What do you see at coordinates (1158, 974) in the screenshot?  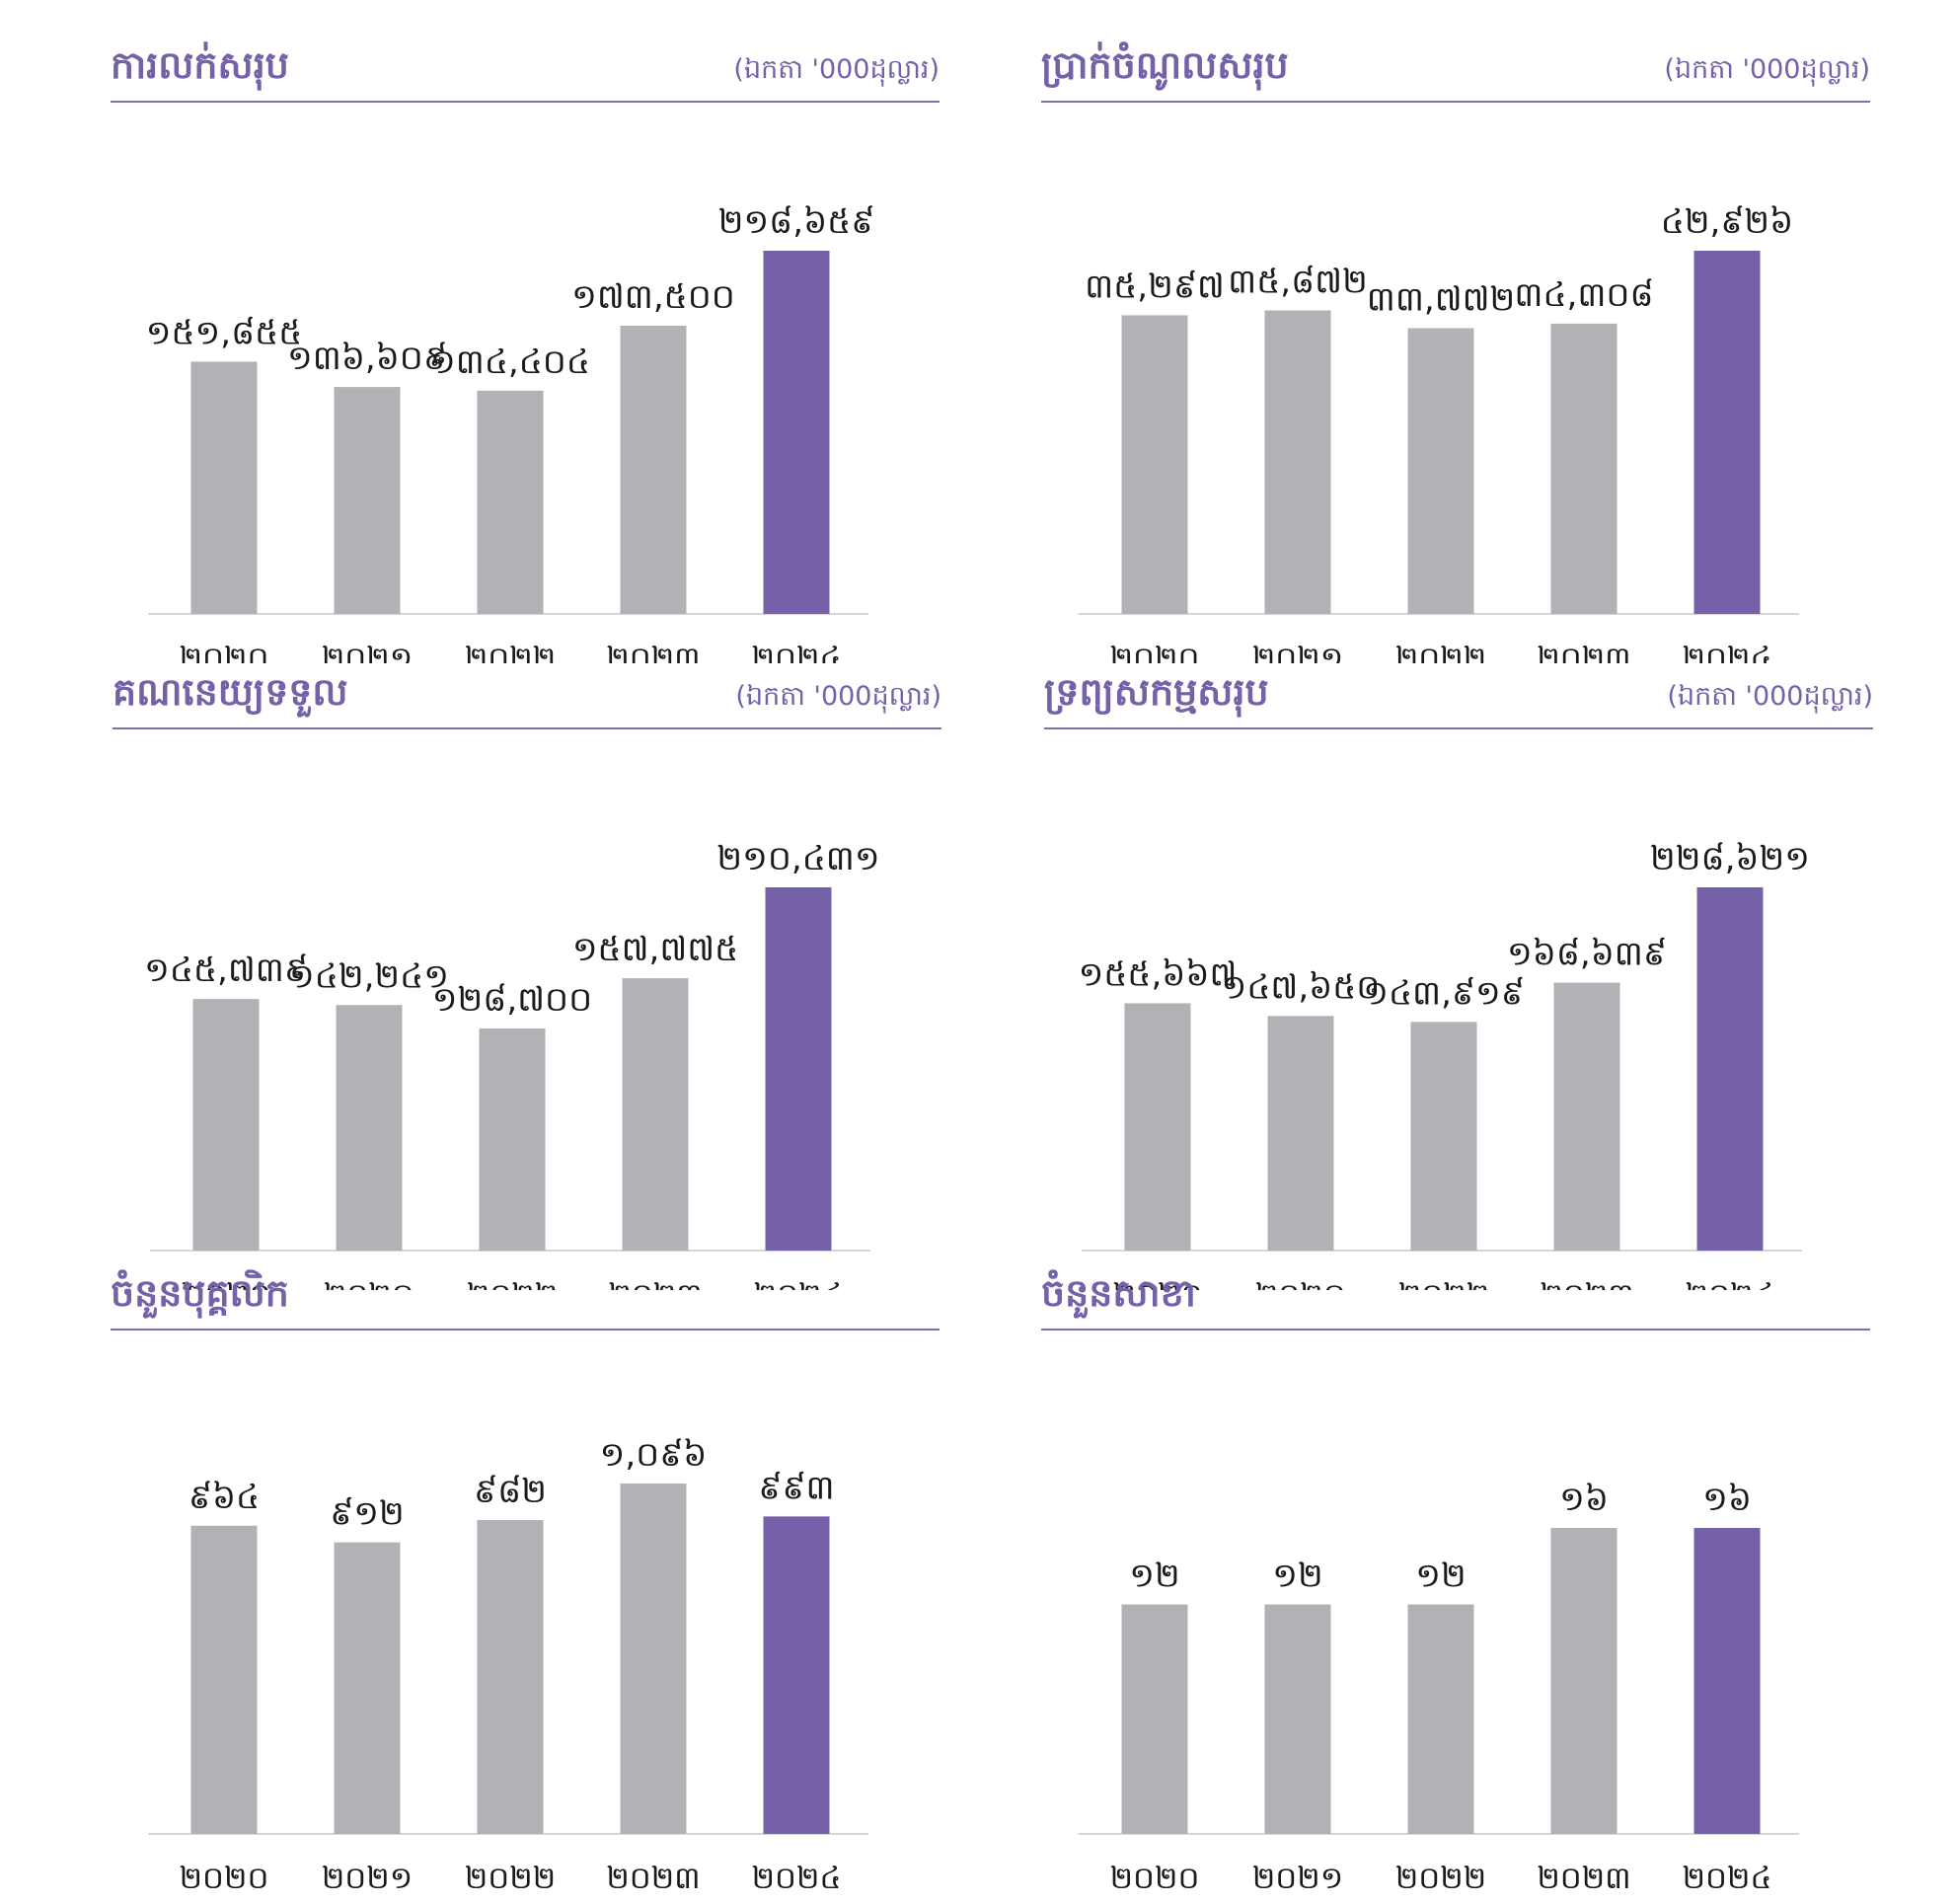 I see `data-label: ១៥៥,៦៦៧` at bounding box center [1158, 974].